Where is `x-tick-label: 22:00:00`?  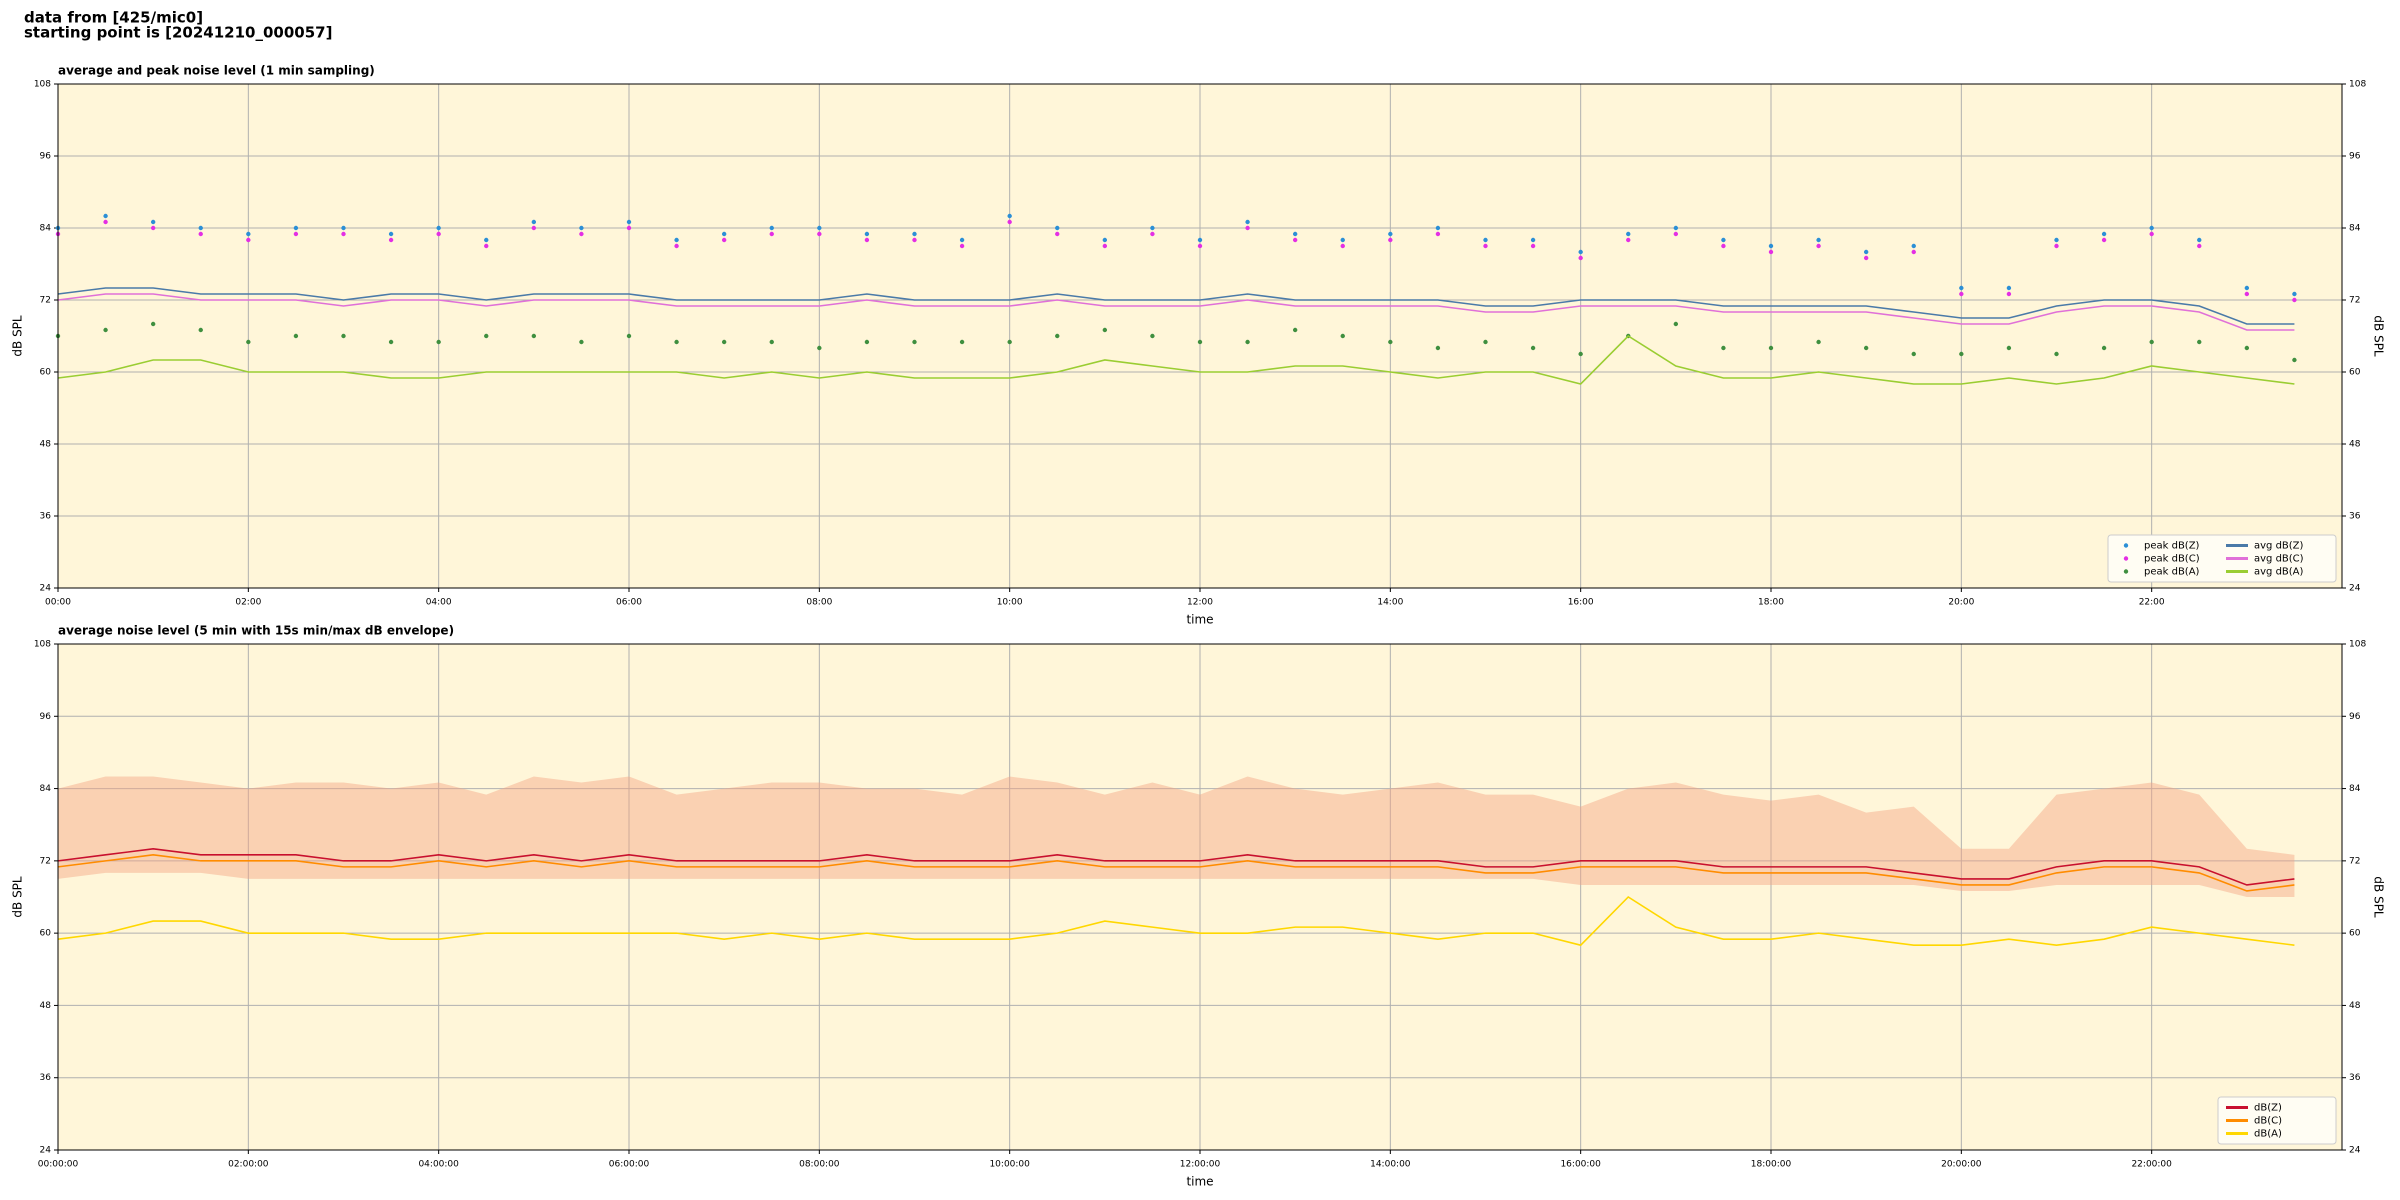 x-tick-label: 22:00:00 is located at coordinates (2151, 1165).